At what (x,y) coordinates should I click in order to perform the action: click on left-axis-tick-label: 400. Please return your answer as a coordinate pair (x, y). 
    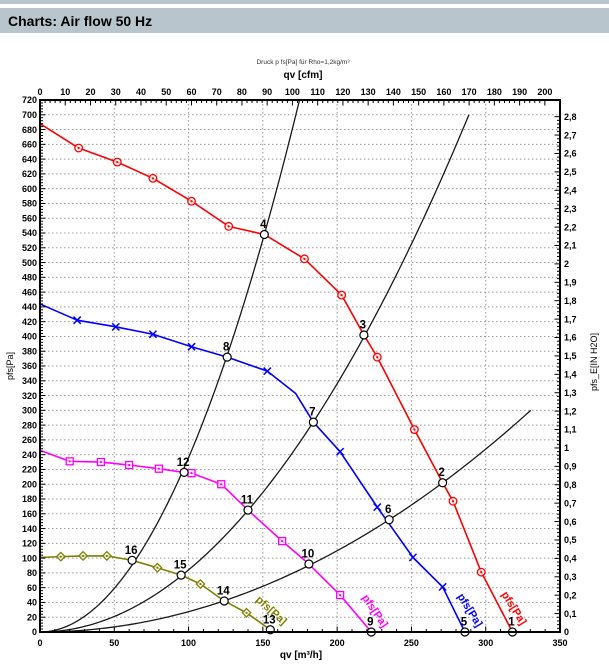
    Looking at the image, I should click on (29, 337).